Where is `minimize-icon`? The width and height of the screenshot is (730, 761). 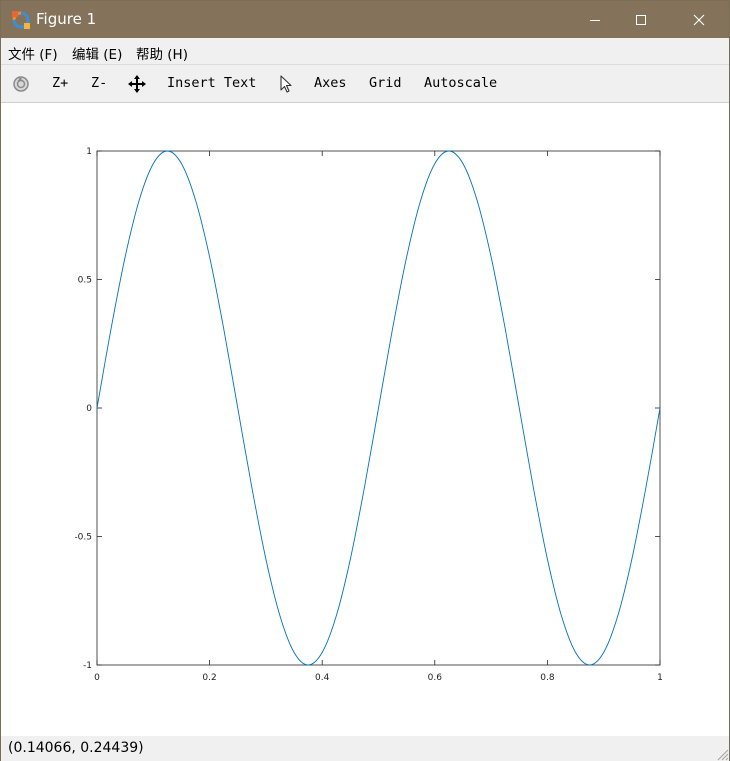 minimize-icon is located at coordinates (595, 20).